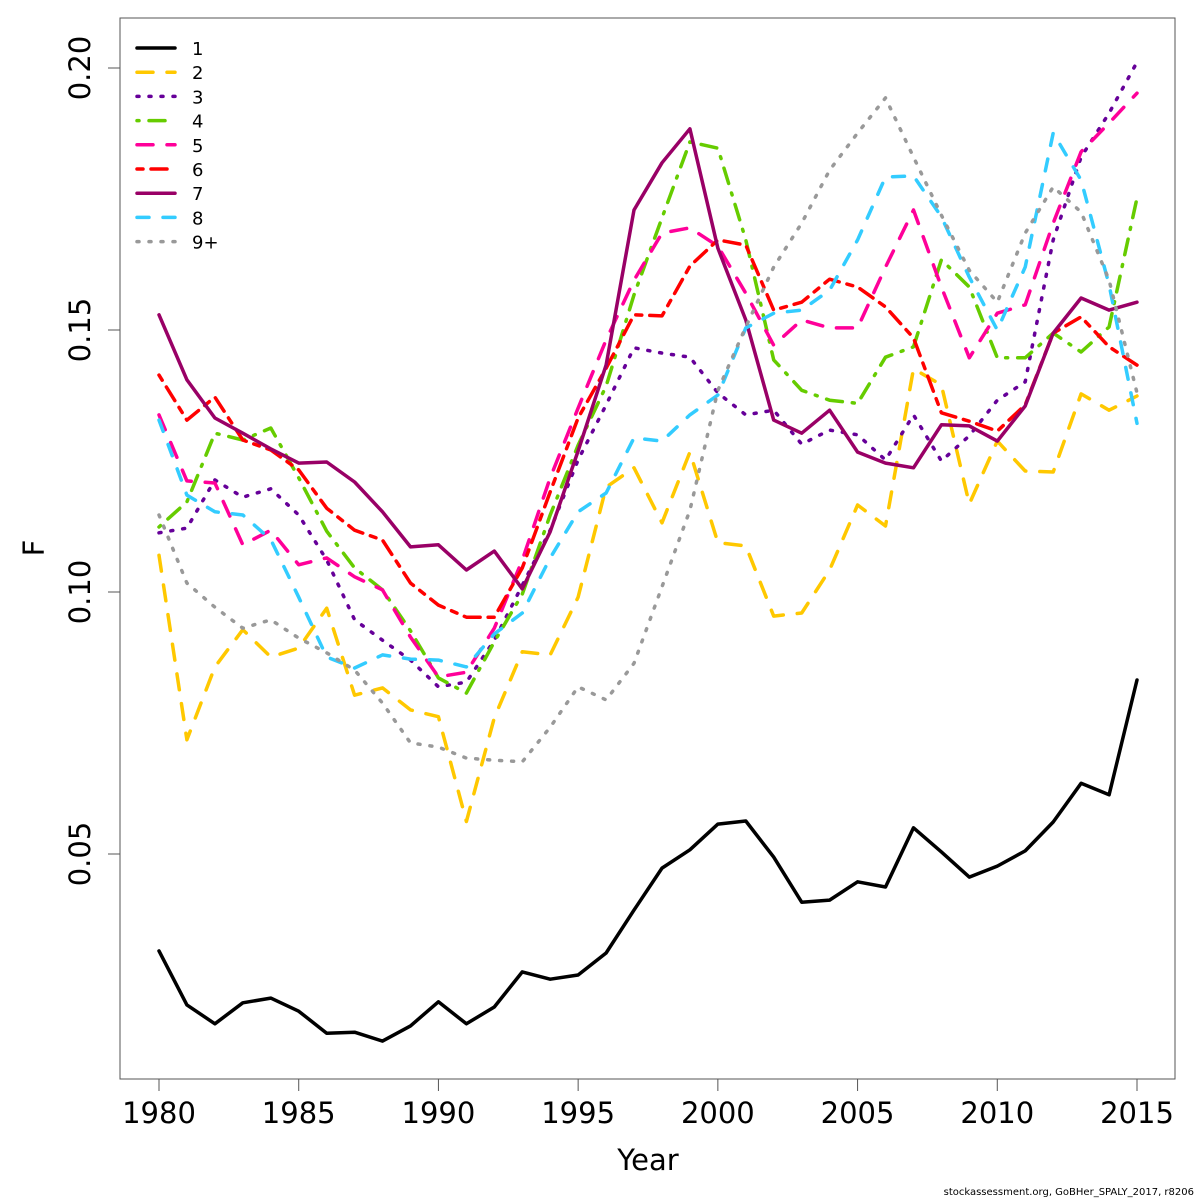  I want to click on legend-label: 6, so click(197, 170).